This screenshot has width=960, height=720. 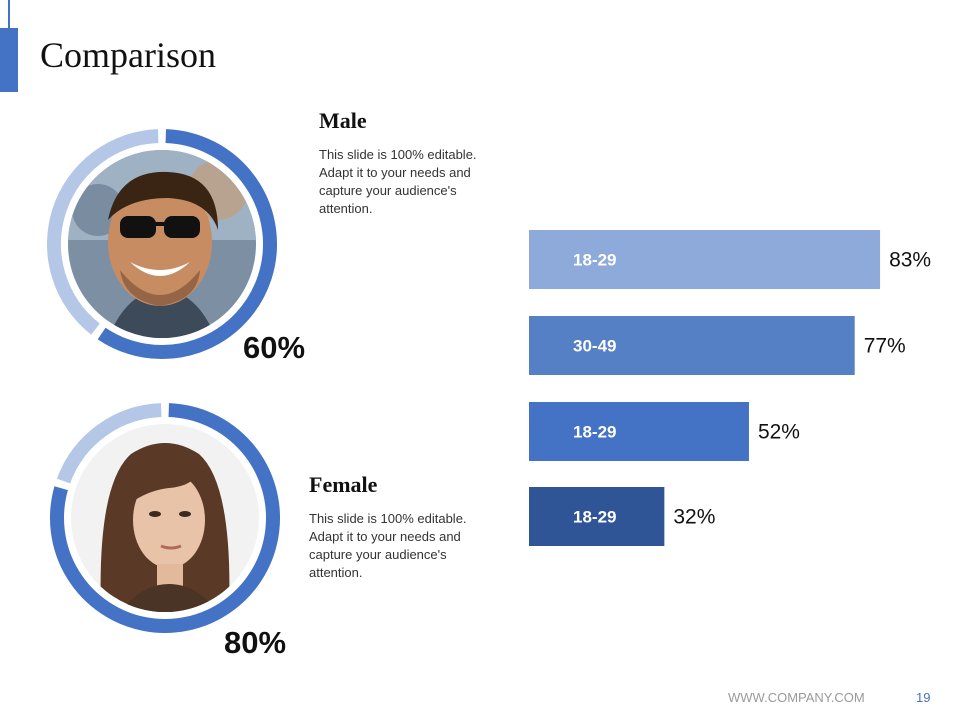 What do you see at coordinates (885, 346) in the screenshot?
I see `bar-value-label-1: 77%` at bounding box center [885, 346].